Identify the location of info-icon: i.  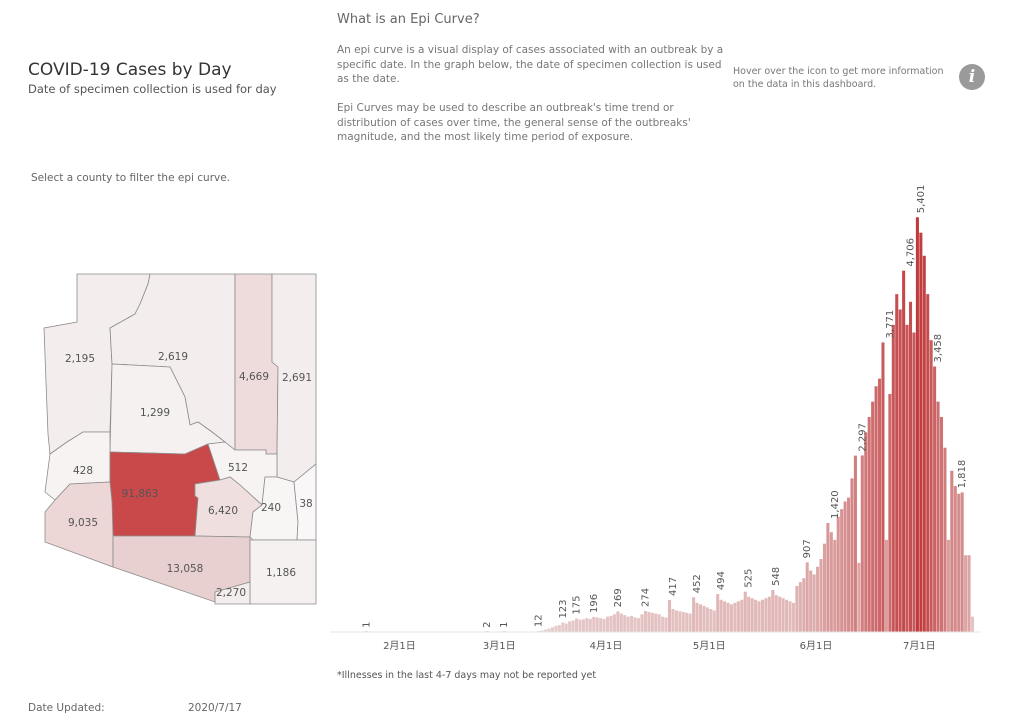
(972, 77).